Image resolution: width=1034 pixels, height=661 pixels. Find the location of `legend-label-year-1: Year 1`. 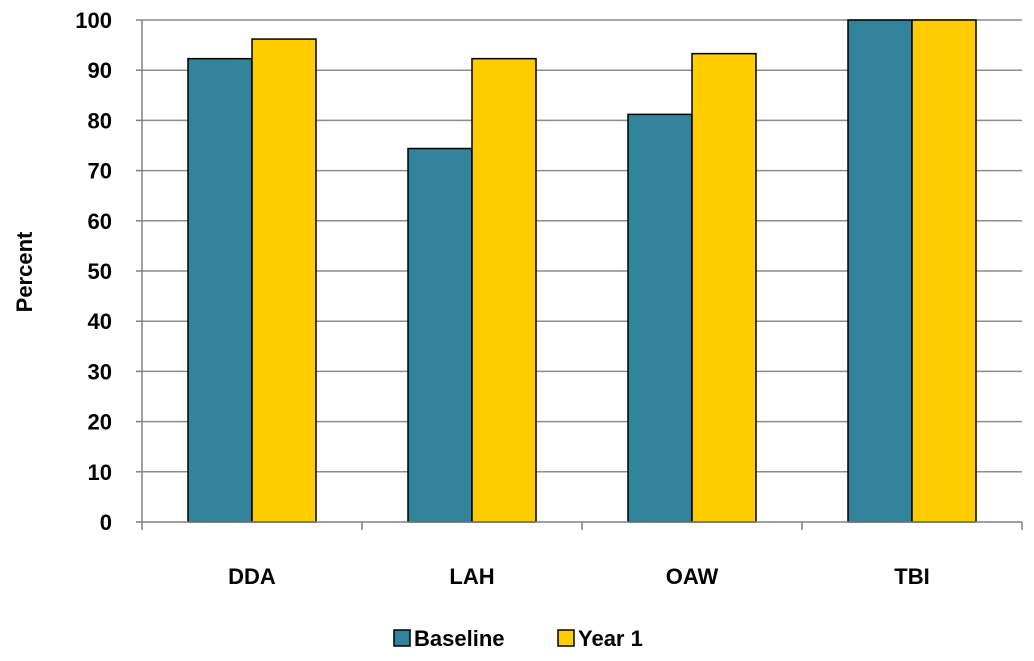

legend-label-year-1: Year 1 is located at coordinates (610, 638).